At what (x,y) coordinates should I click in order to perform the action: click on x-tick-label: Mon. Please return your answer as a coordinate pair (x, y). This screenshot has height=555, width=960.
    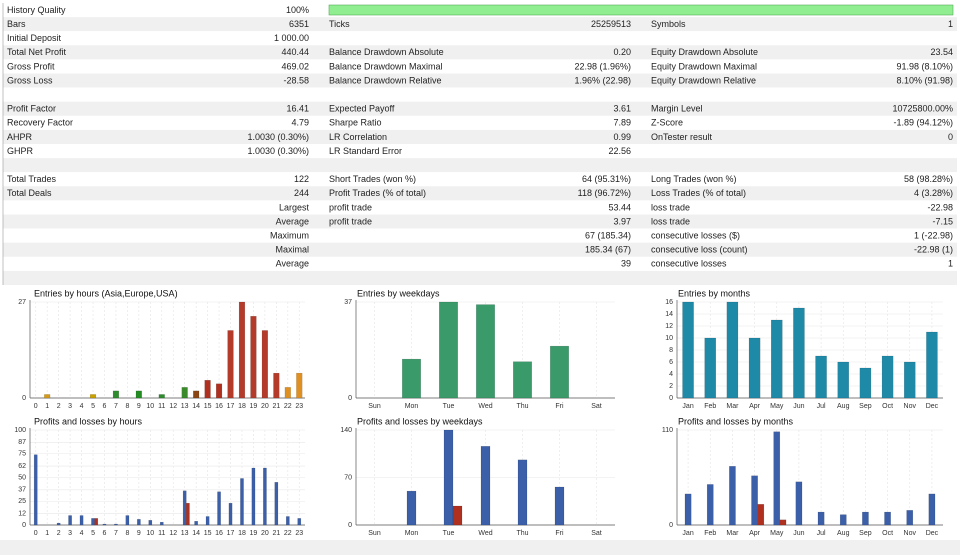
    Looking at the image, I should click on (412, 406).